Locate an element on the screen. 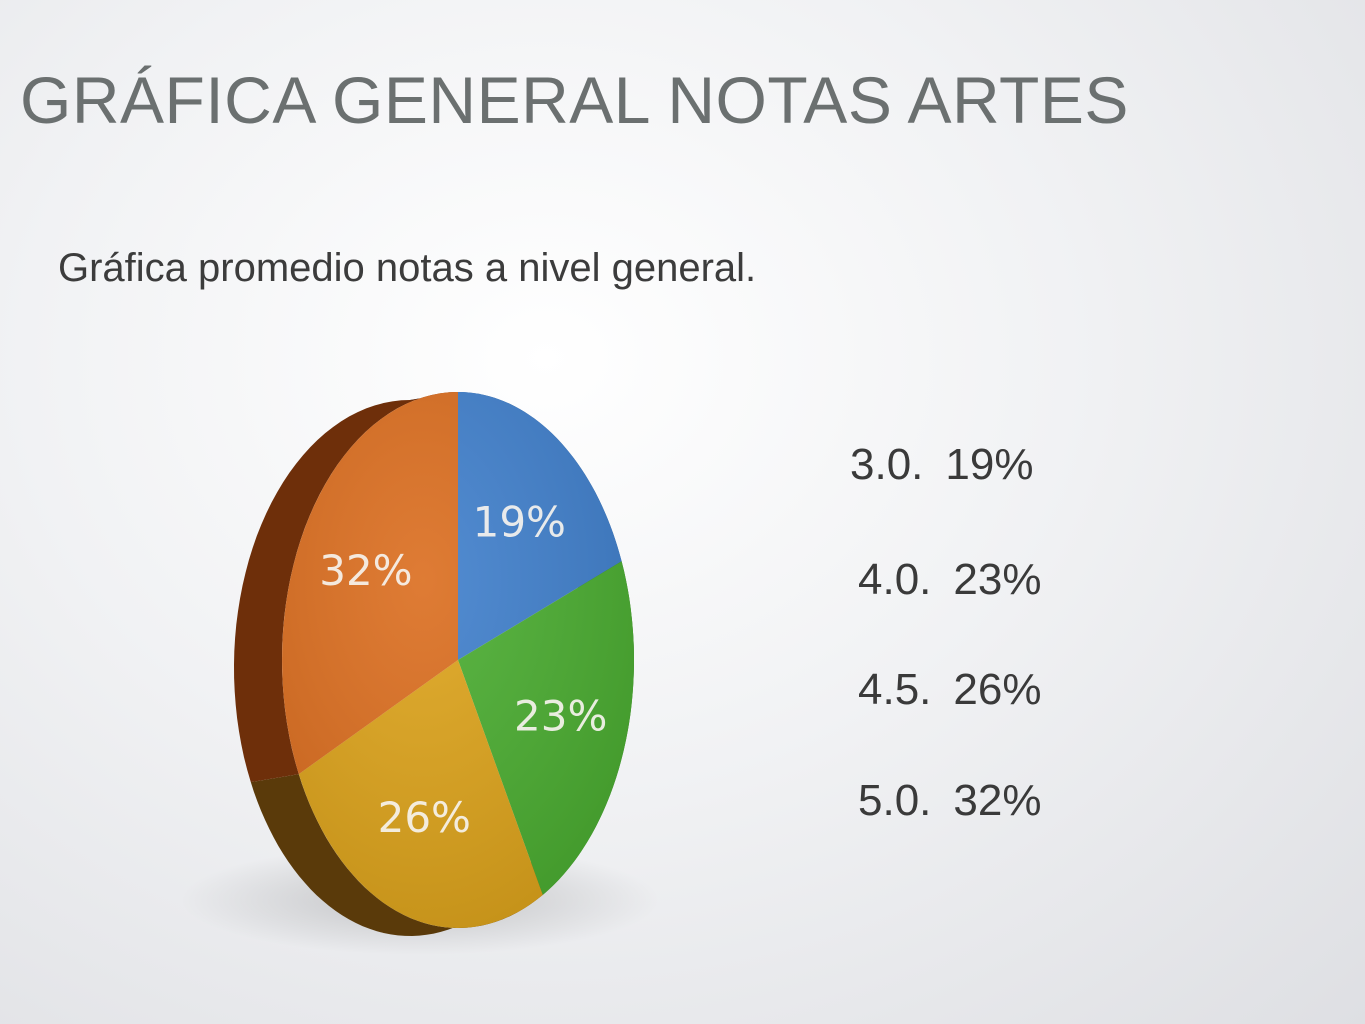 This screenshot has height=1024, width=1365. legend-grade: 5.0. is located at coordinates (895, 800).